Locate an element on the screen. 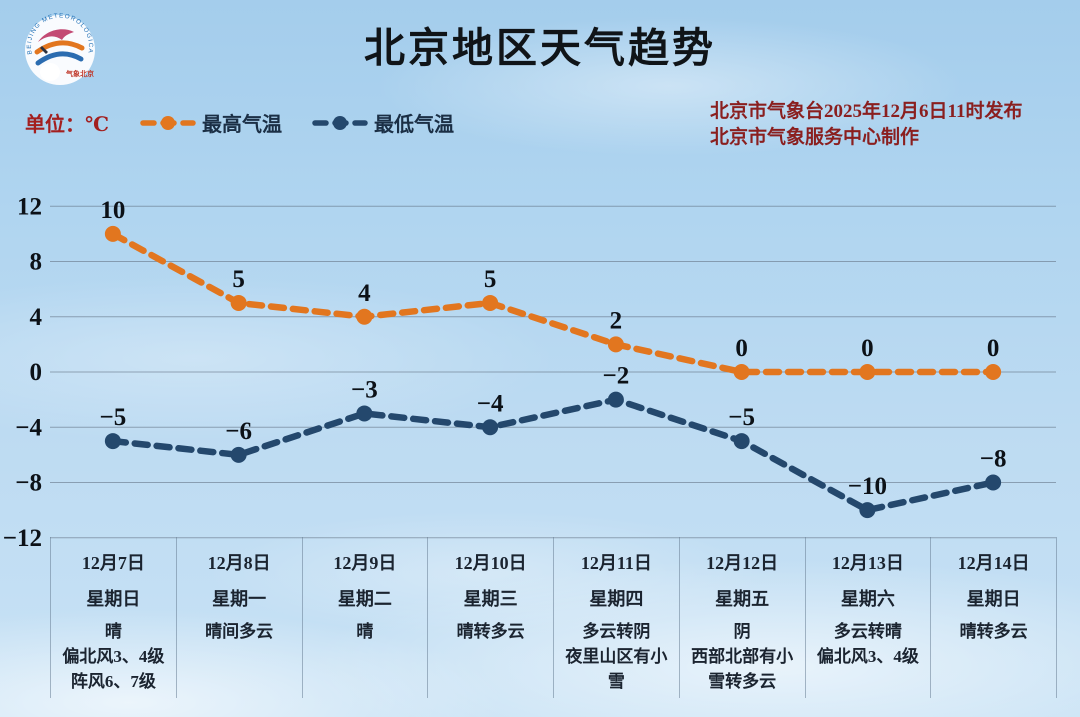 The height and width of the screenshot is (717, 1080). date-label: 12月12日 is located at coordinates (742, 563).